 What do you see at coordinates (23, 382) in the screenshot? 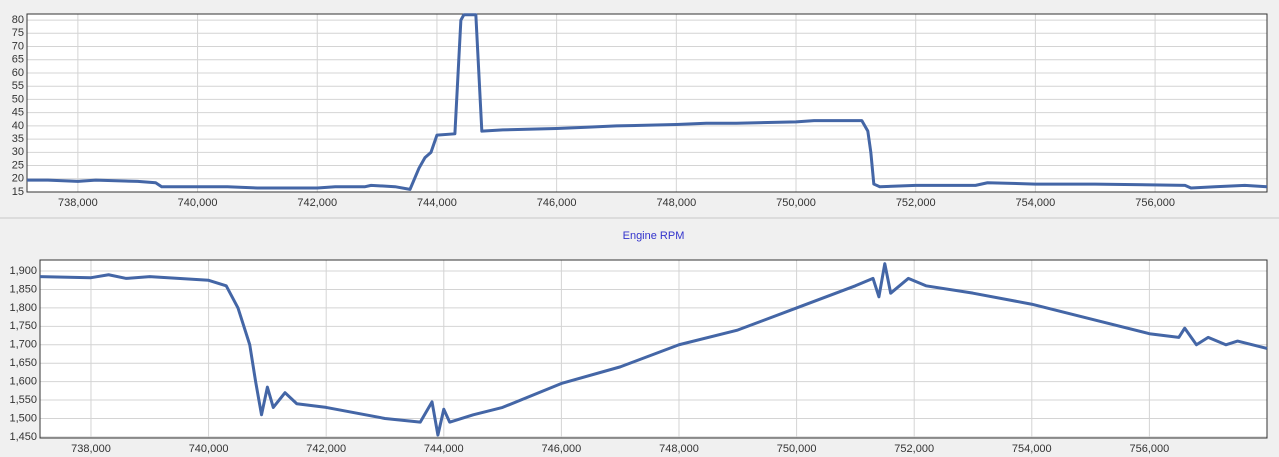
I see `y-tick-label: 1,600` at bounding box center [23, 382].